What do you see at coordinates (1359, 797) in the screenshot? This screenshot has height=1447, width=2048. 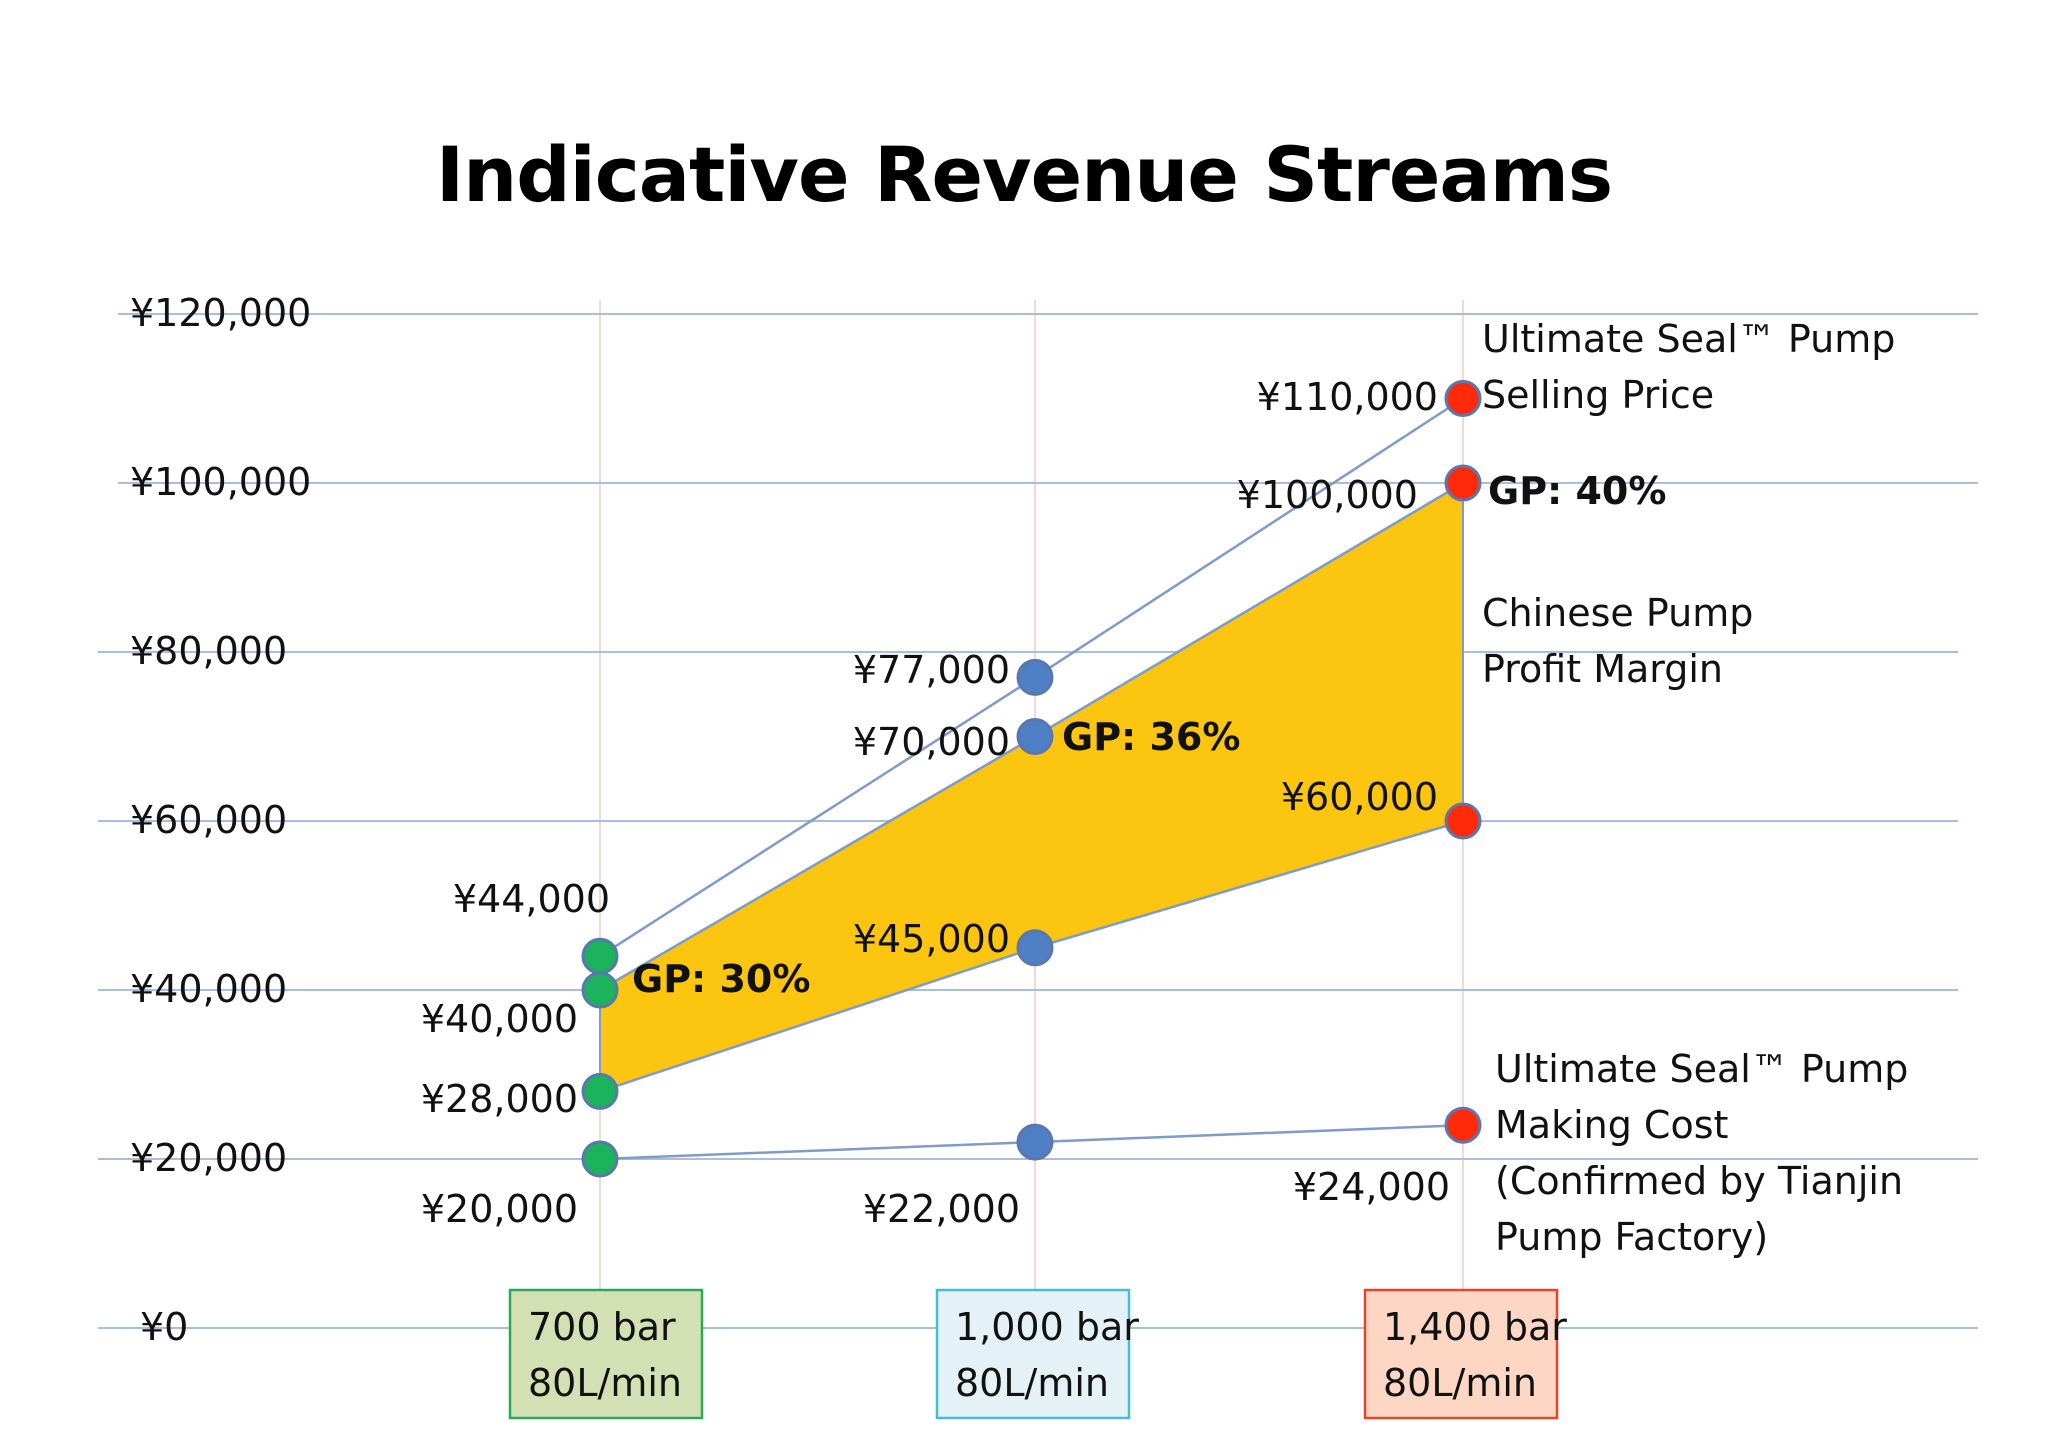 I see `data-label-s2-c2: ¥60,000` at bounding box center [1359, 797].